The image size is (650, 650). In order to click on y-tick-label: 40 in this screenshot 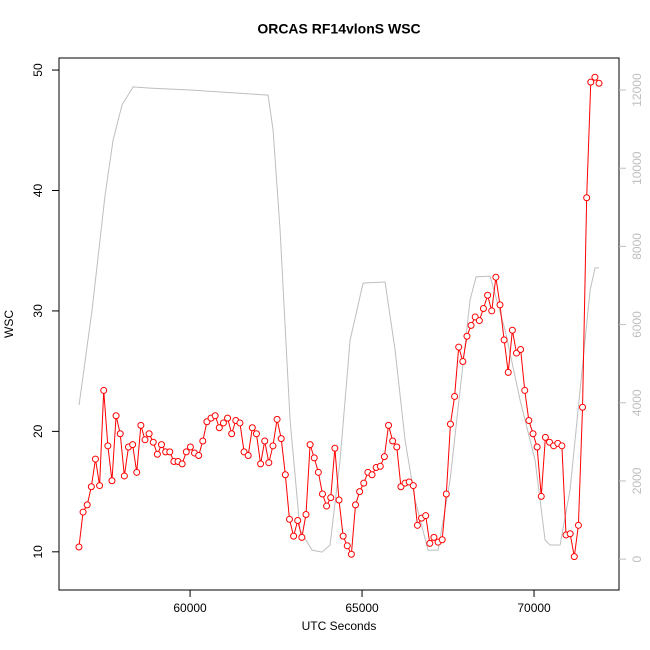, I will do `click(38, 190)`.